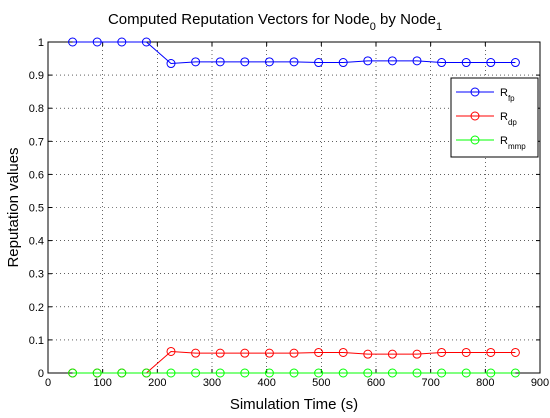 The width and height of the screenshot is (550, 418). Describe the element at coordinates (494, 117) in the screenshot. I see `legend-box` at that location.